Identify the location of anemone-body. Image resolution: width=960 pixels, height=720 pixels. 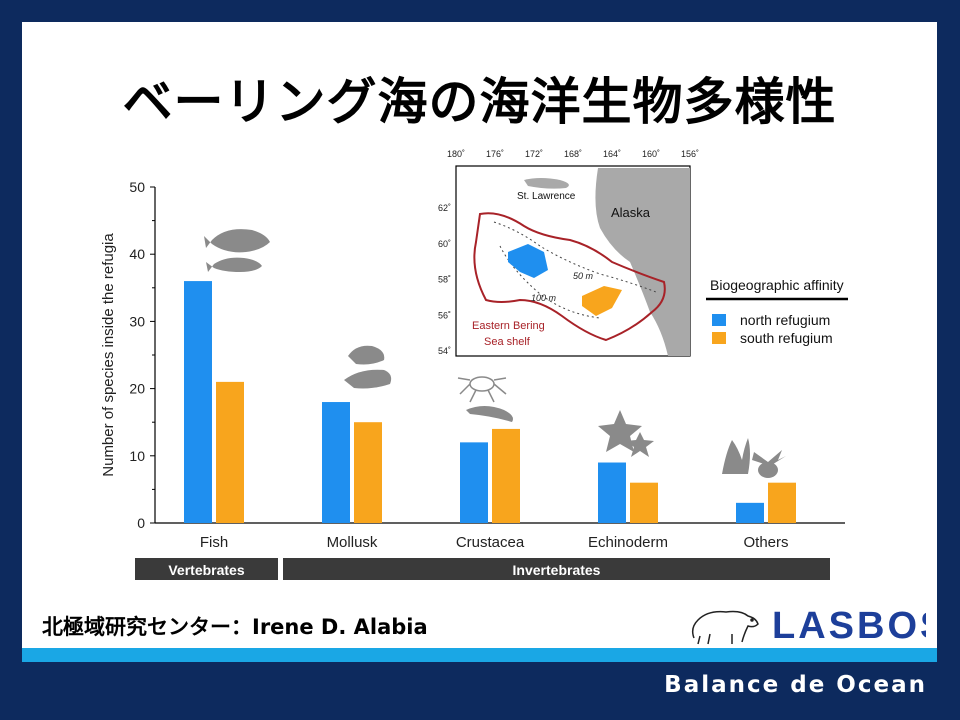
(768, 470).